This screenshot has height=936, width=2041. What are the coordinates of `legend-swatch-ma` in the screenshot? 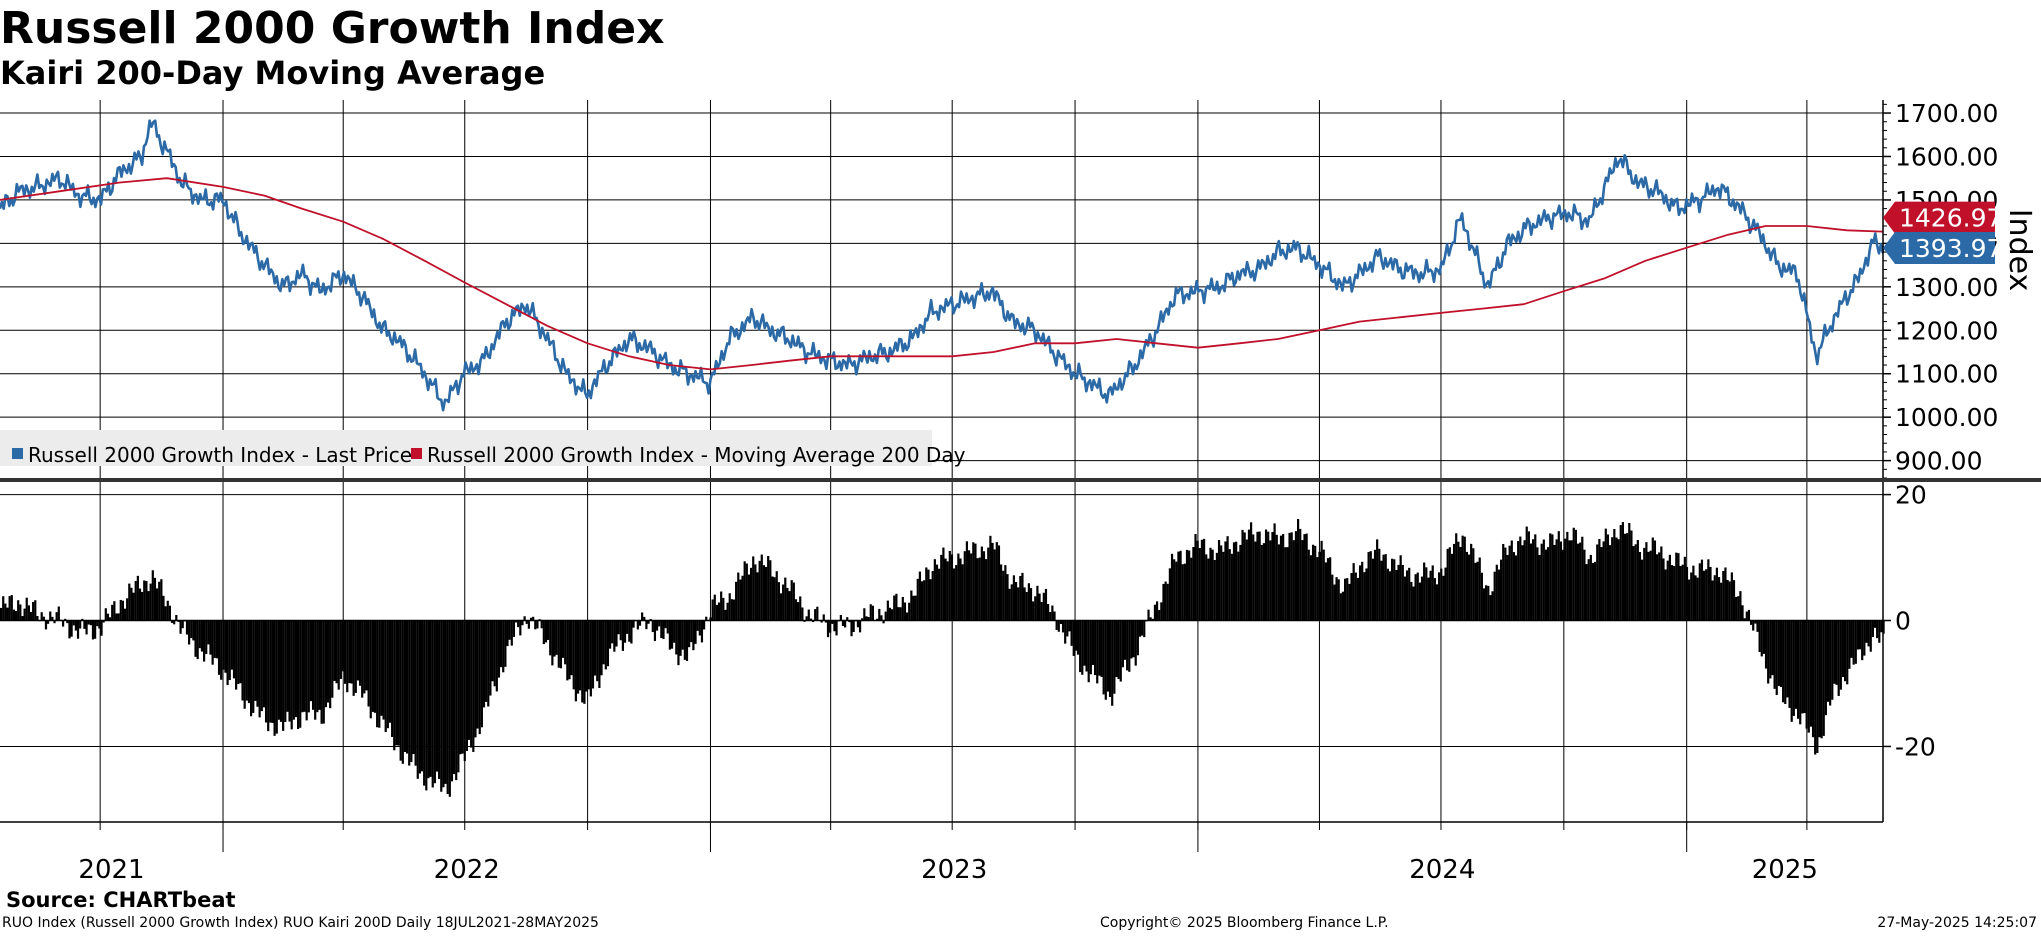 It's located at (416, 453).